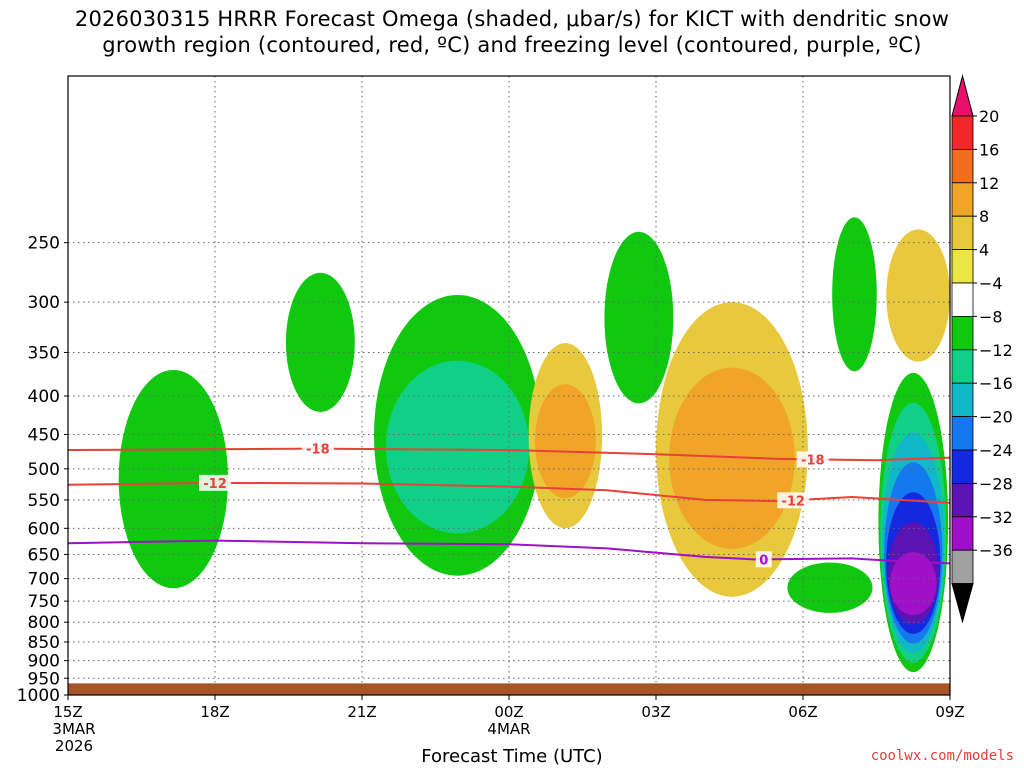 Image resolution: width=1024 pixels, height=768 pixels. Describe the element at coordinates (989, 149) in the screenshot. I see `colorbar-label: 16` at that location.